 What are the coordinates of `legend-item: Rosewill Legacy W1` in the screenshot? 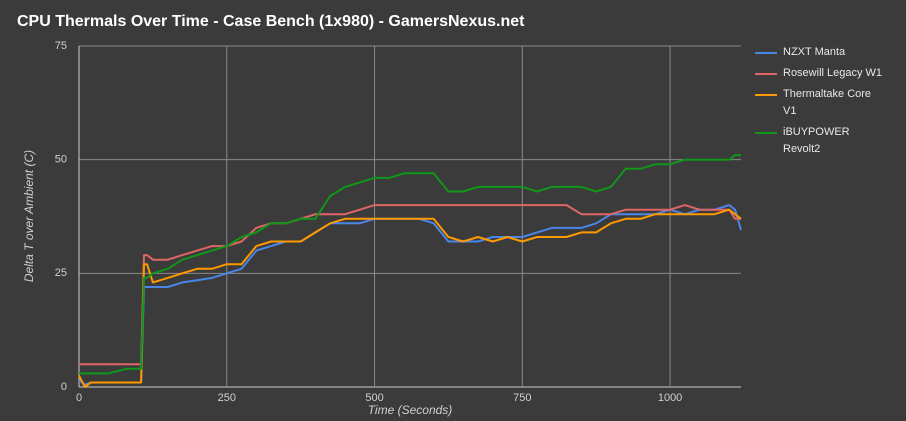 It's located at (819, 73).